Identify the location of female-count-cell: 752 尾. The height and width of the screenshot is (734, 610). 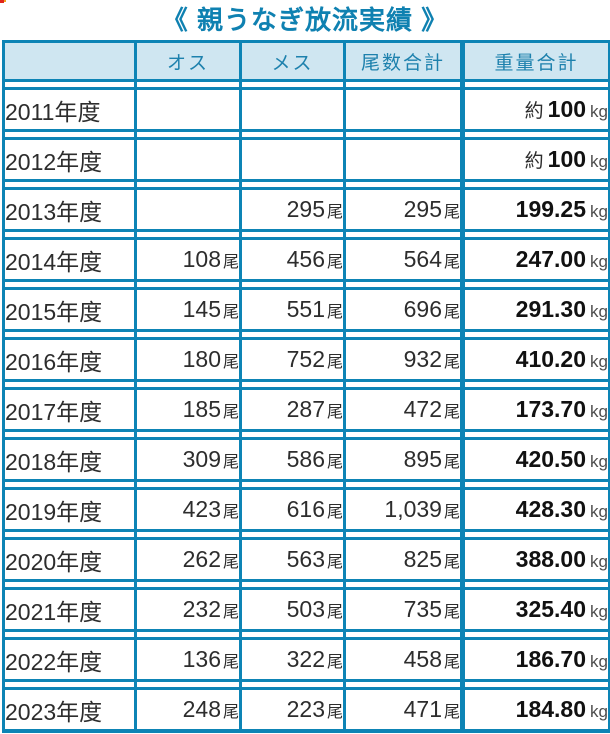
(292, 359).